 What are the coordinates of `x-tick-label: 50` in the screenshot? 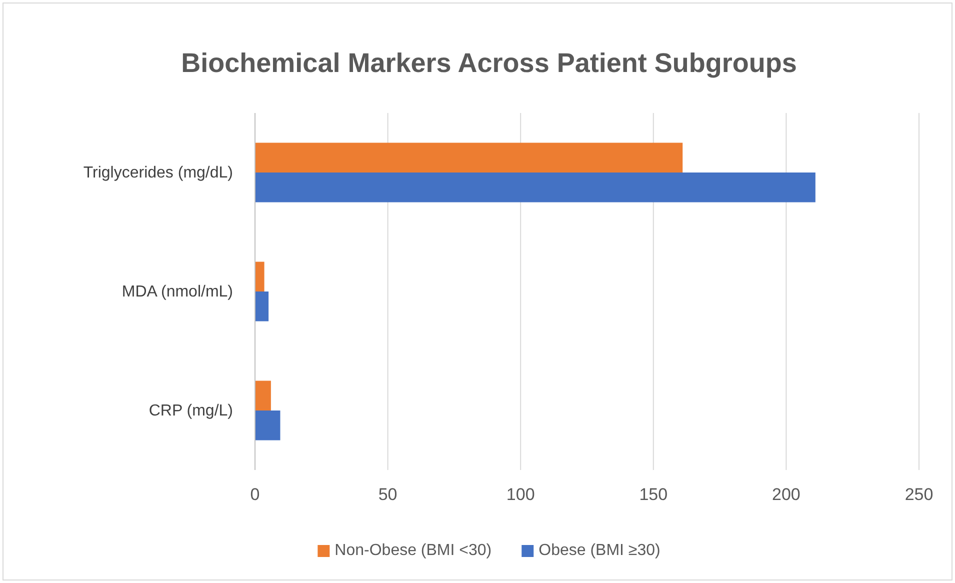 It's located at (388, 494).